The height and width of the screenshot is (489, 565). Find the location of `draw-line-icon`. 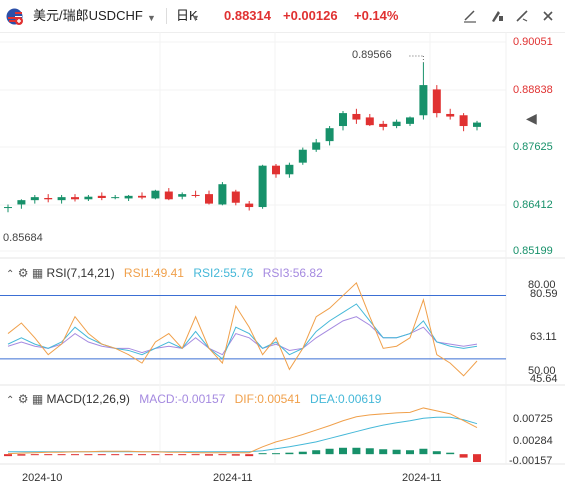

draw-line-icon is located at coordinates (470, 16).